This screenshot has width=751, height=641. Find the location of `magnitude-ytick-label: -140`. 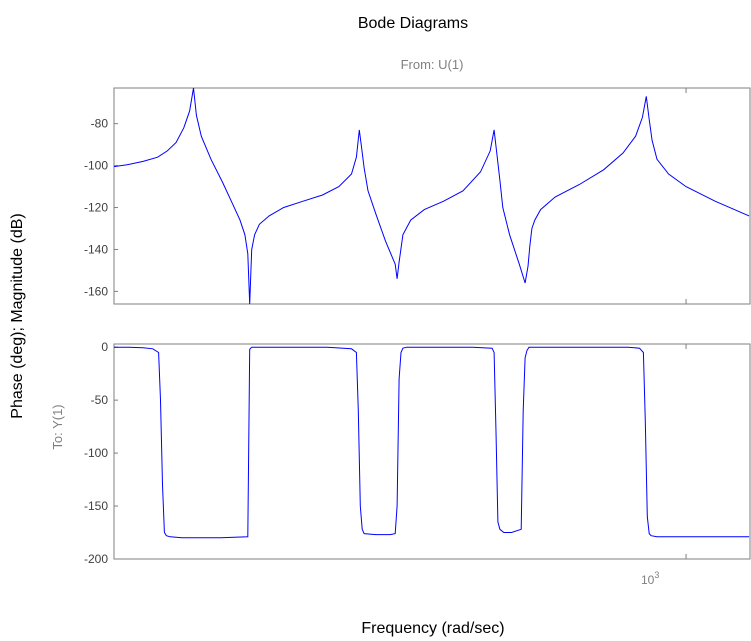

magnitude-ytick-label: -140 is located at coordinates (96, 249).